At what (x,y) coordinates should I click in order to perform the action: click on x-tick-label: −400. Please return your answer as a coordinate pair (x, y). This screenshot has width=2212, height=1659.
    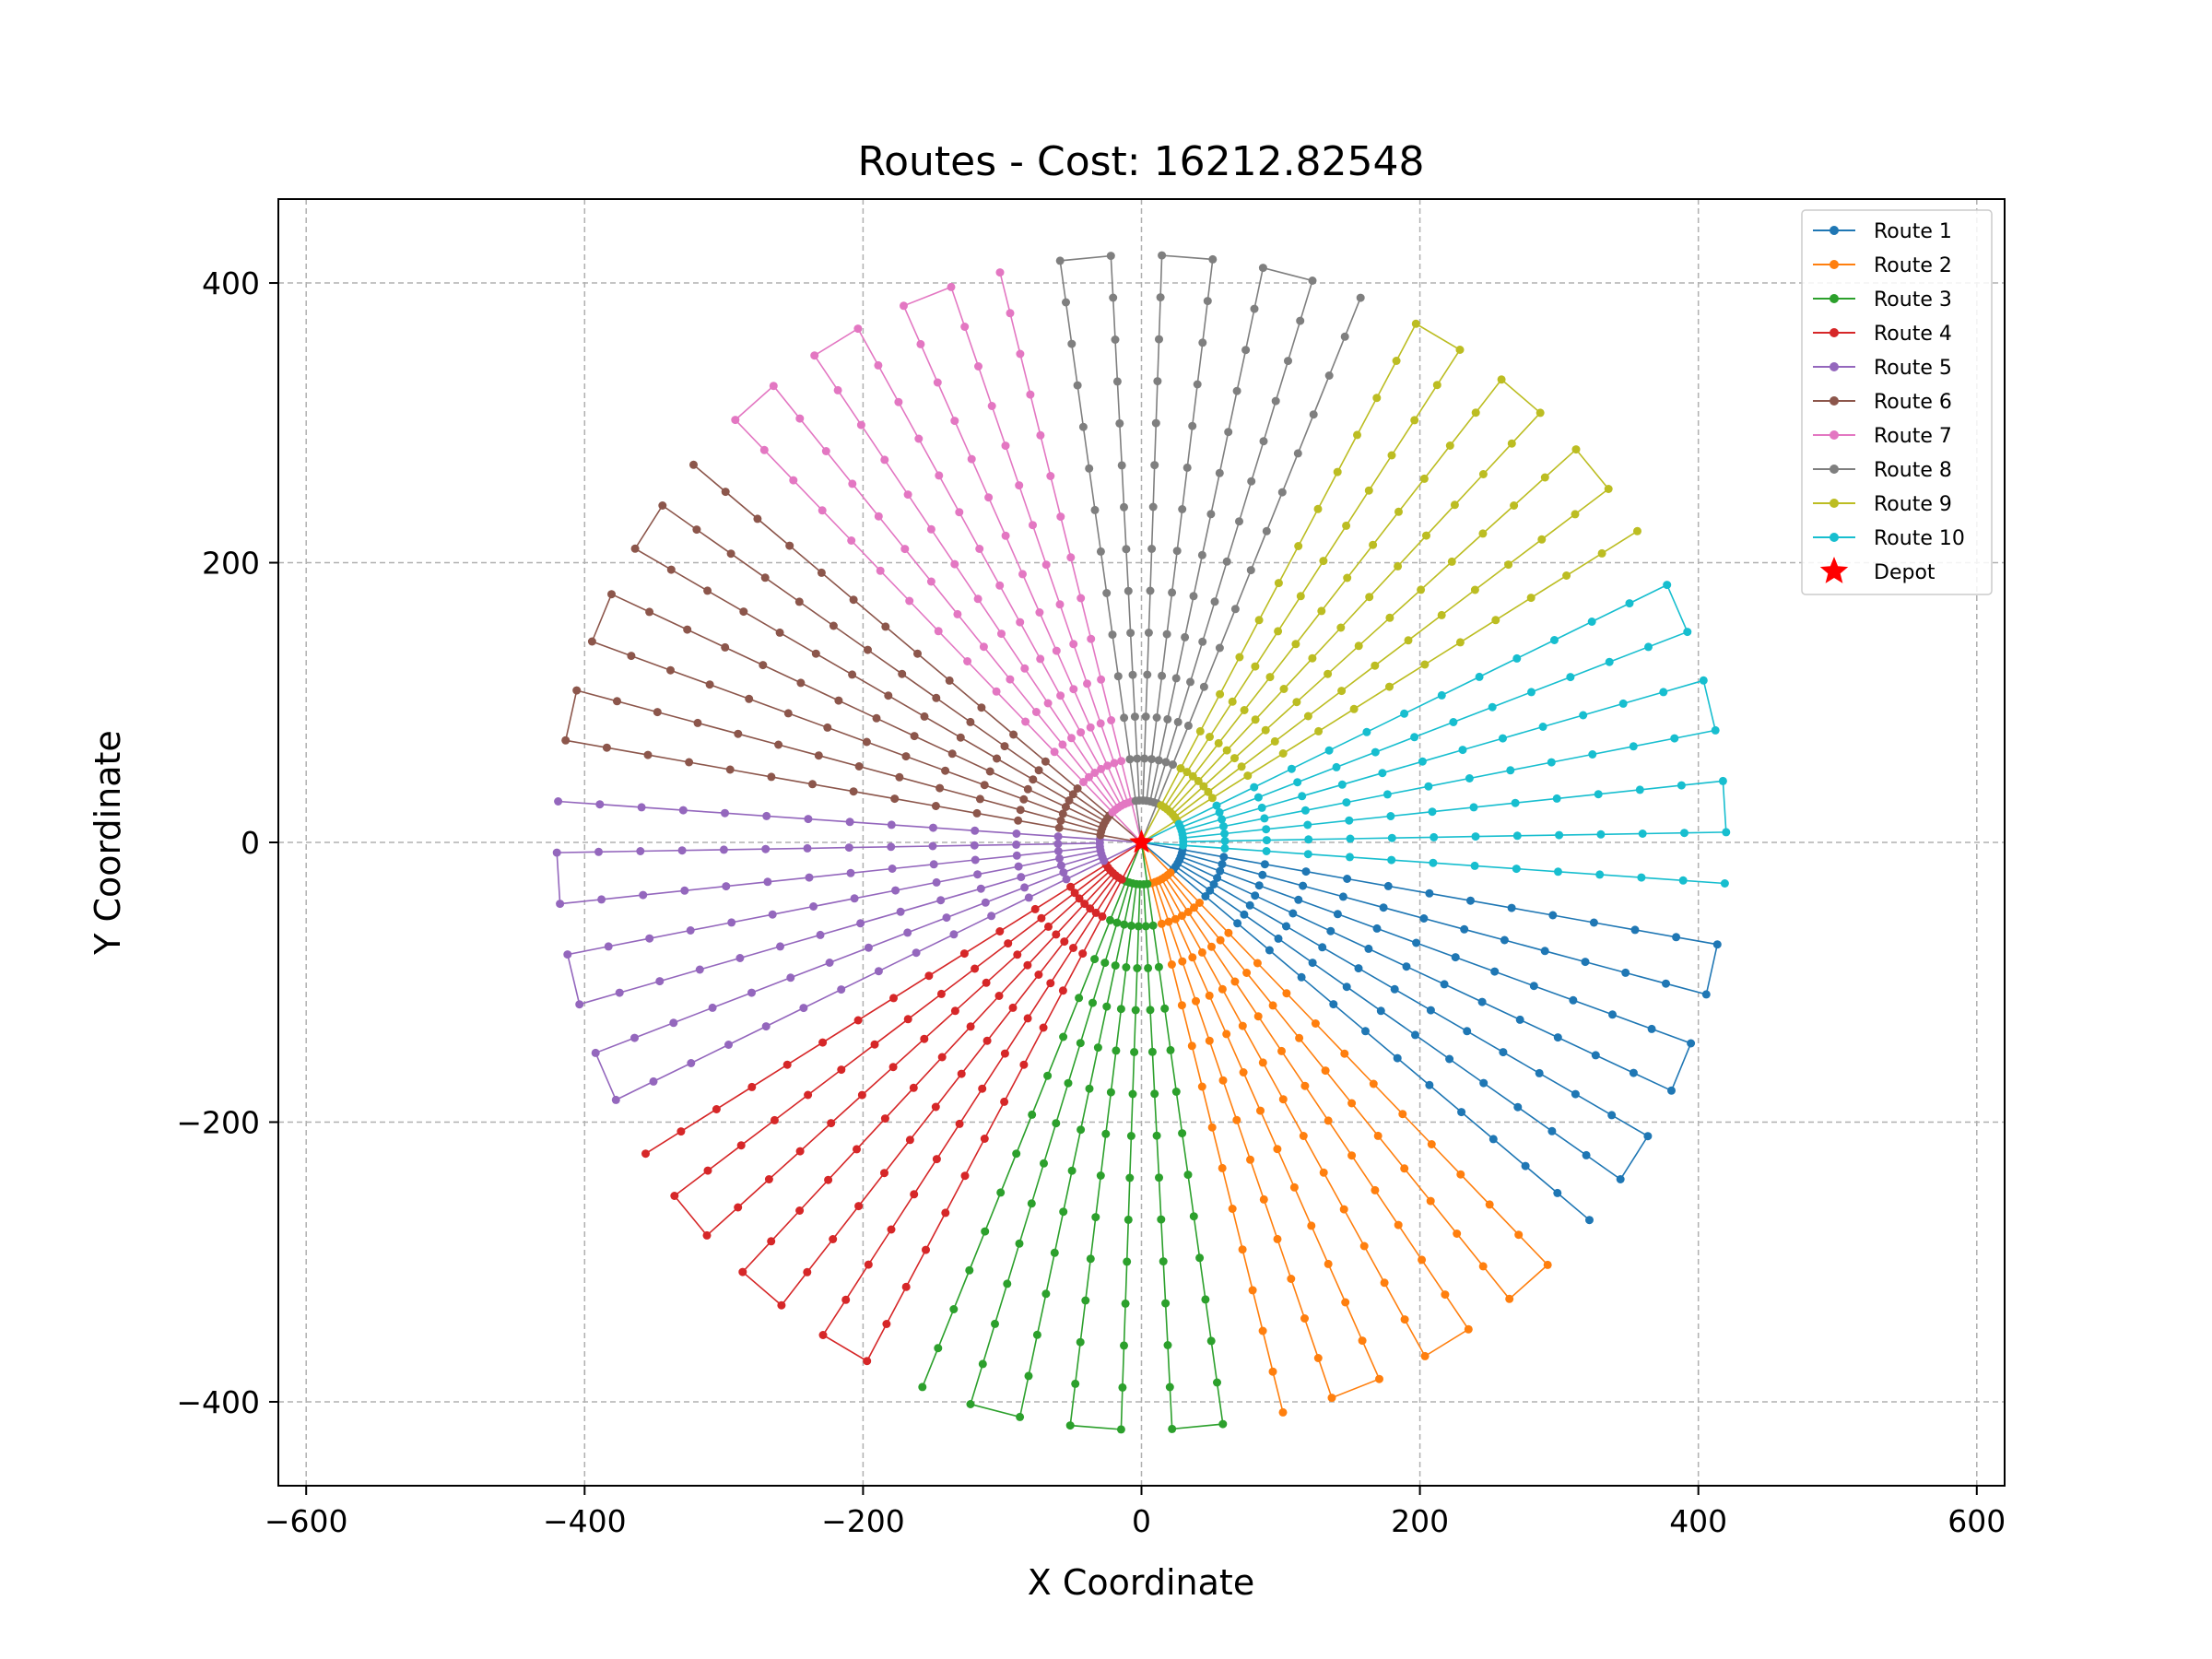
    Looking at the image, I should click on (585, 1521).